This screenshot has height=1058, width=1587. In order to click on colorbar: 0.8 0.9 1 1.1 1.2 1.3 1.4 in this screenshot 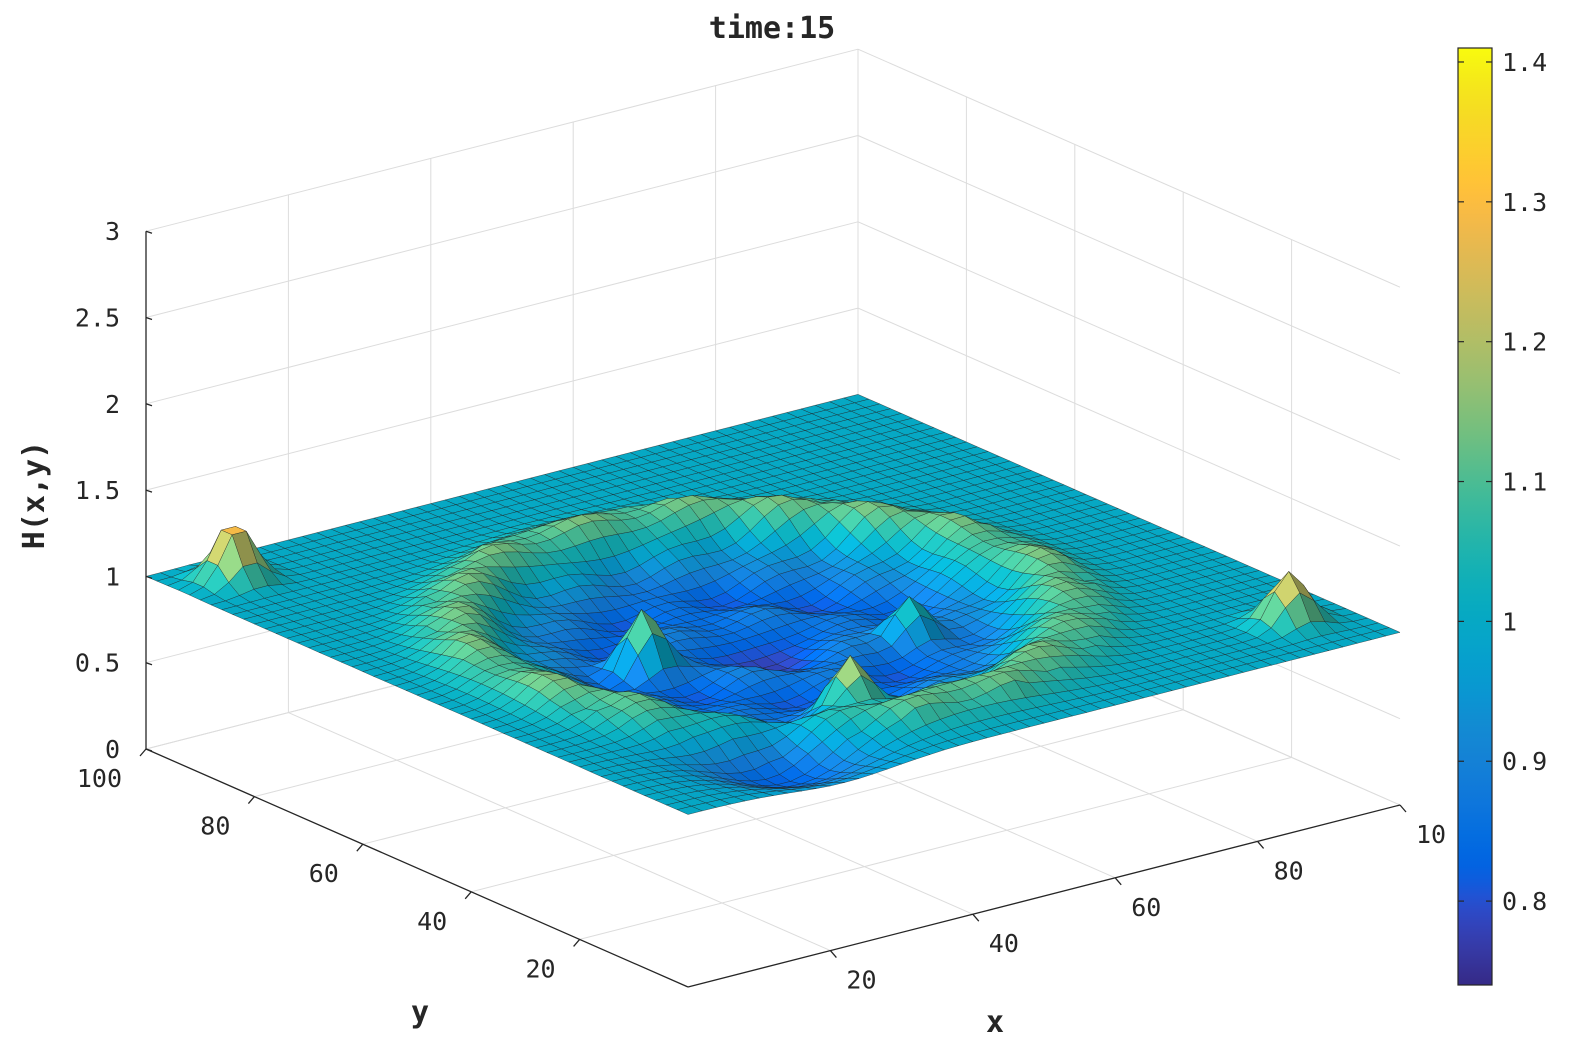, I will do `click(1502, 516)`.